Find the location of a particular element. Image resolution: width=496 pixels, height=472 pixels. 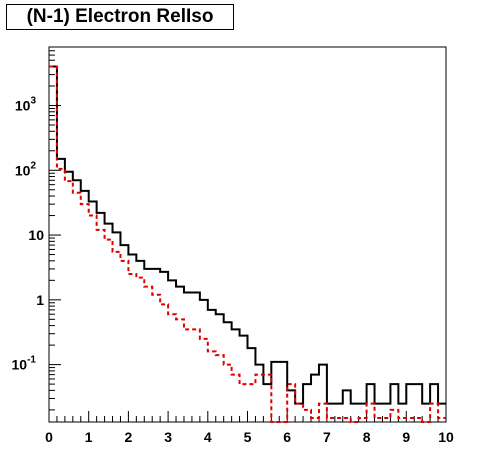

y-tick-label: 10 is located at coordinates (36, 235).